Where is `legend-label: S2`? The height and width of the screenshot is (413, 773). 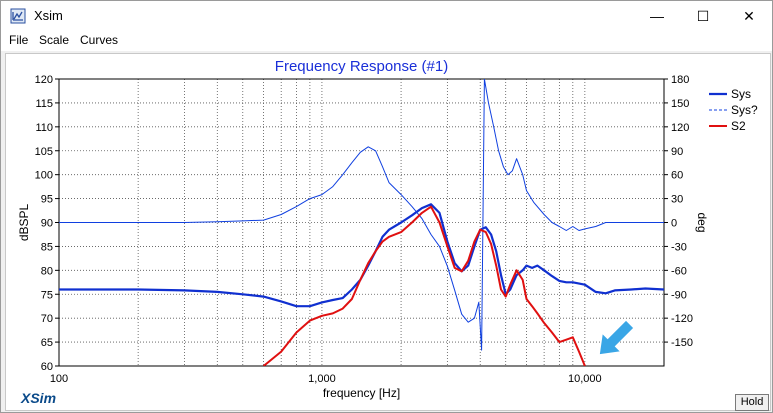 legend-label: S2 is located at coordinates (738, 126).